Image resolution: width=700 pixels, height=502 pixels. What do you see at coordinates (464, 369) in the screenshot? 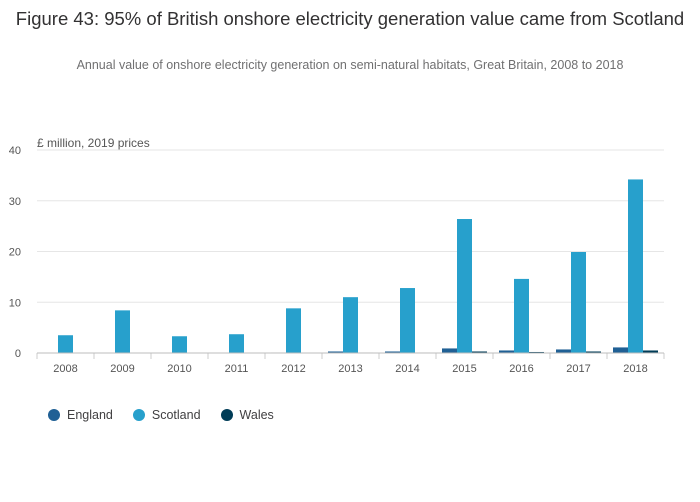
I see `x-tick-label-2015: 2015` at bounding box center [464, 369].